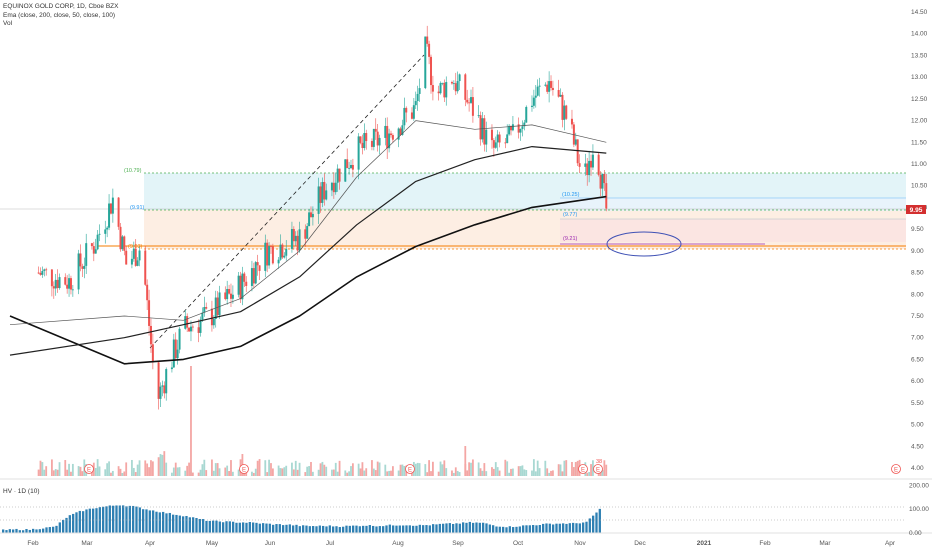  I want to click on fib-label-977: (9.77), so click(570, 215).